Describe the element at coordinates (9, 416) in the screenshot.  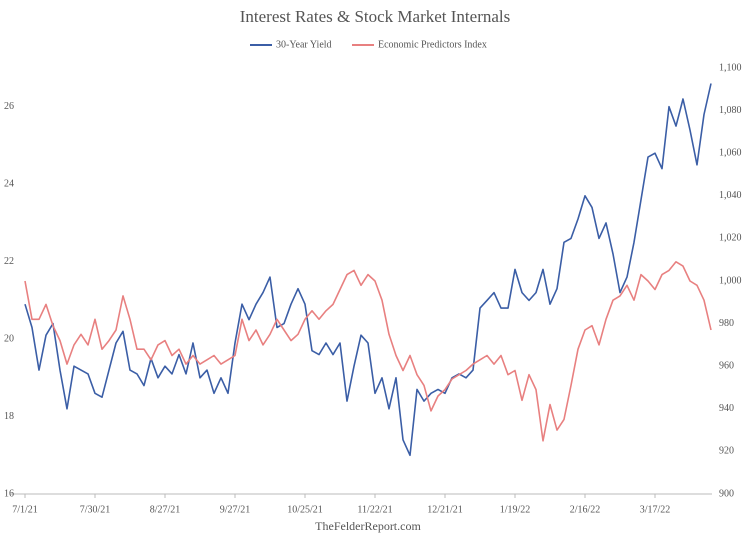
I see `y-tick-label: 18` at that location.